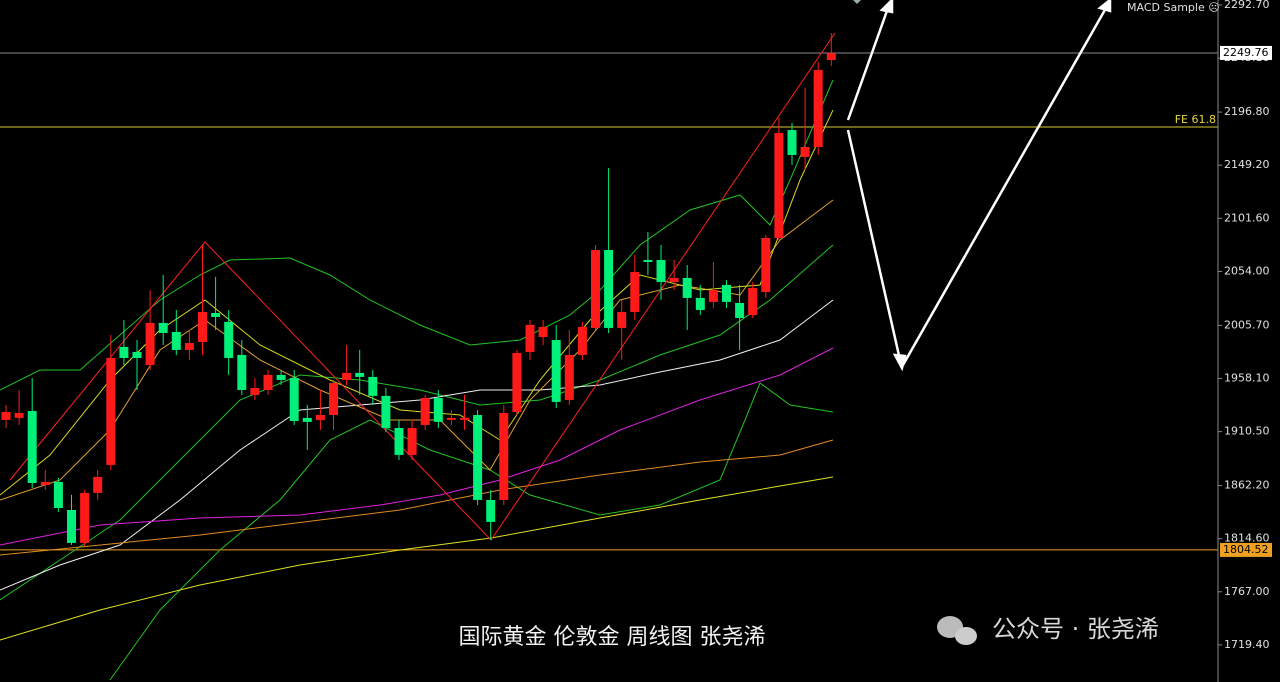 The height and width of the screenshot is (682, 1280). Describe the element at coordinates (1247, 538) in the screenshot. I see `y-tick-label: 1814.60` at that location.